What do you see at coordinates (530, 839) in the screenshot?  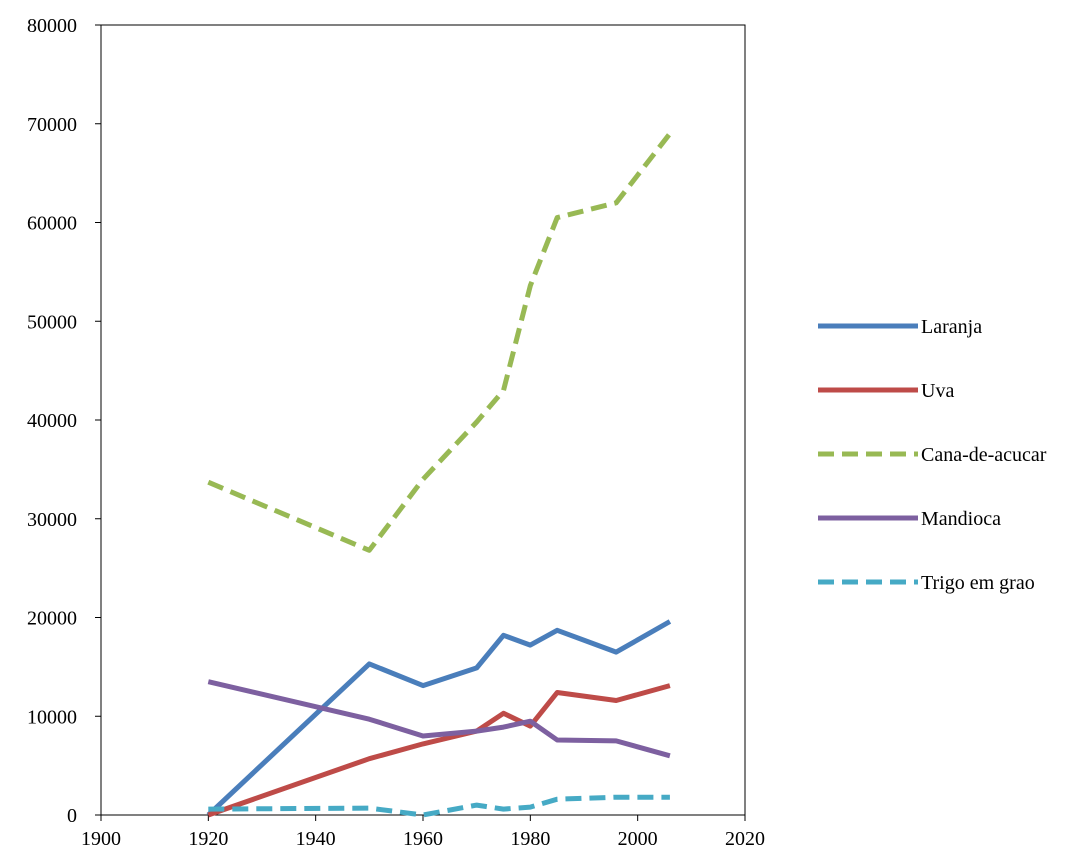 I see `x-tick-label: 1980` at bounding box center [530, 839].